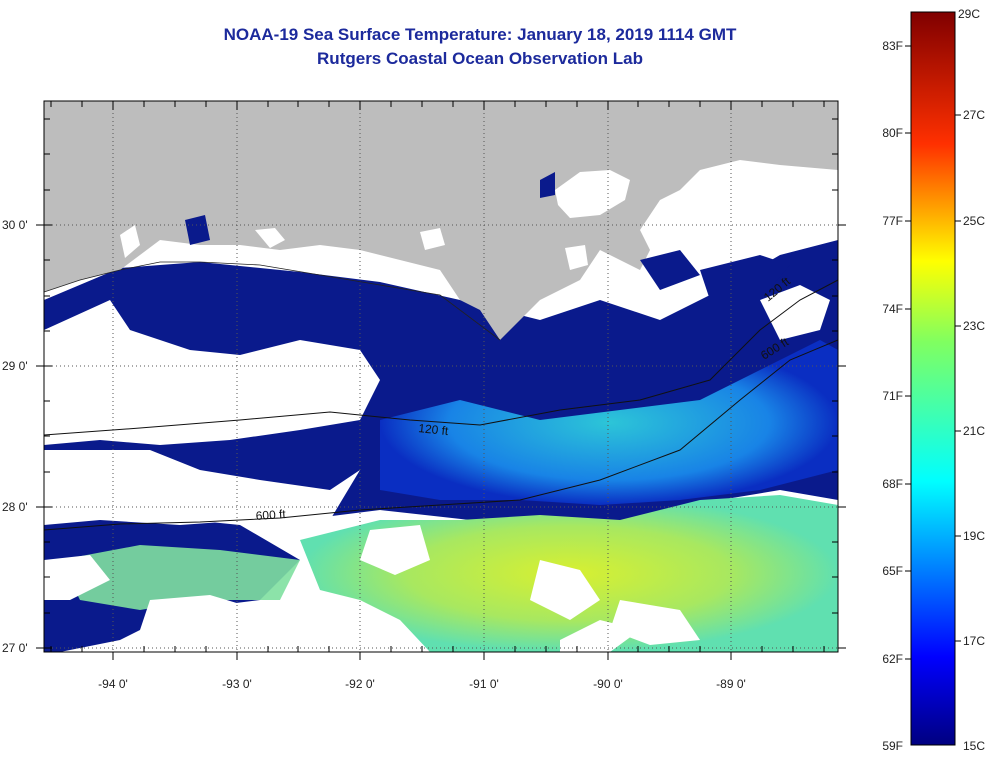 The width and height of the screenshot is (992, 761). Describe the element at coordinates (450, 220) in the screenshot. I see `lakes` at that location.